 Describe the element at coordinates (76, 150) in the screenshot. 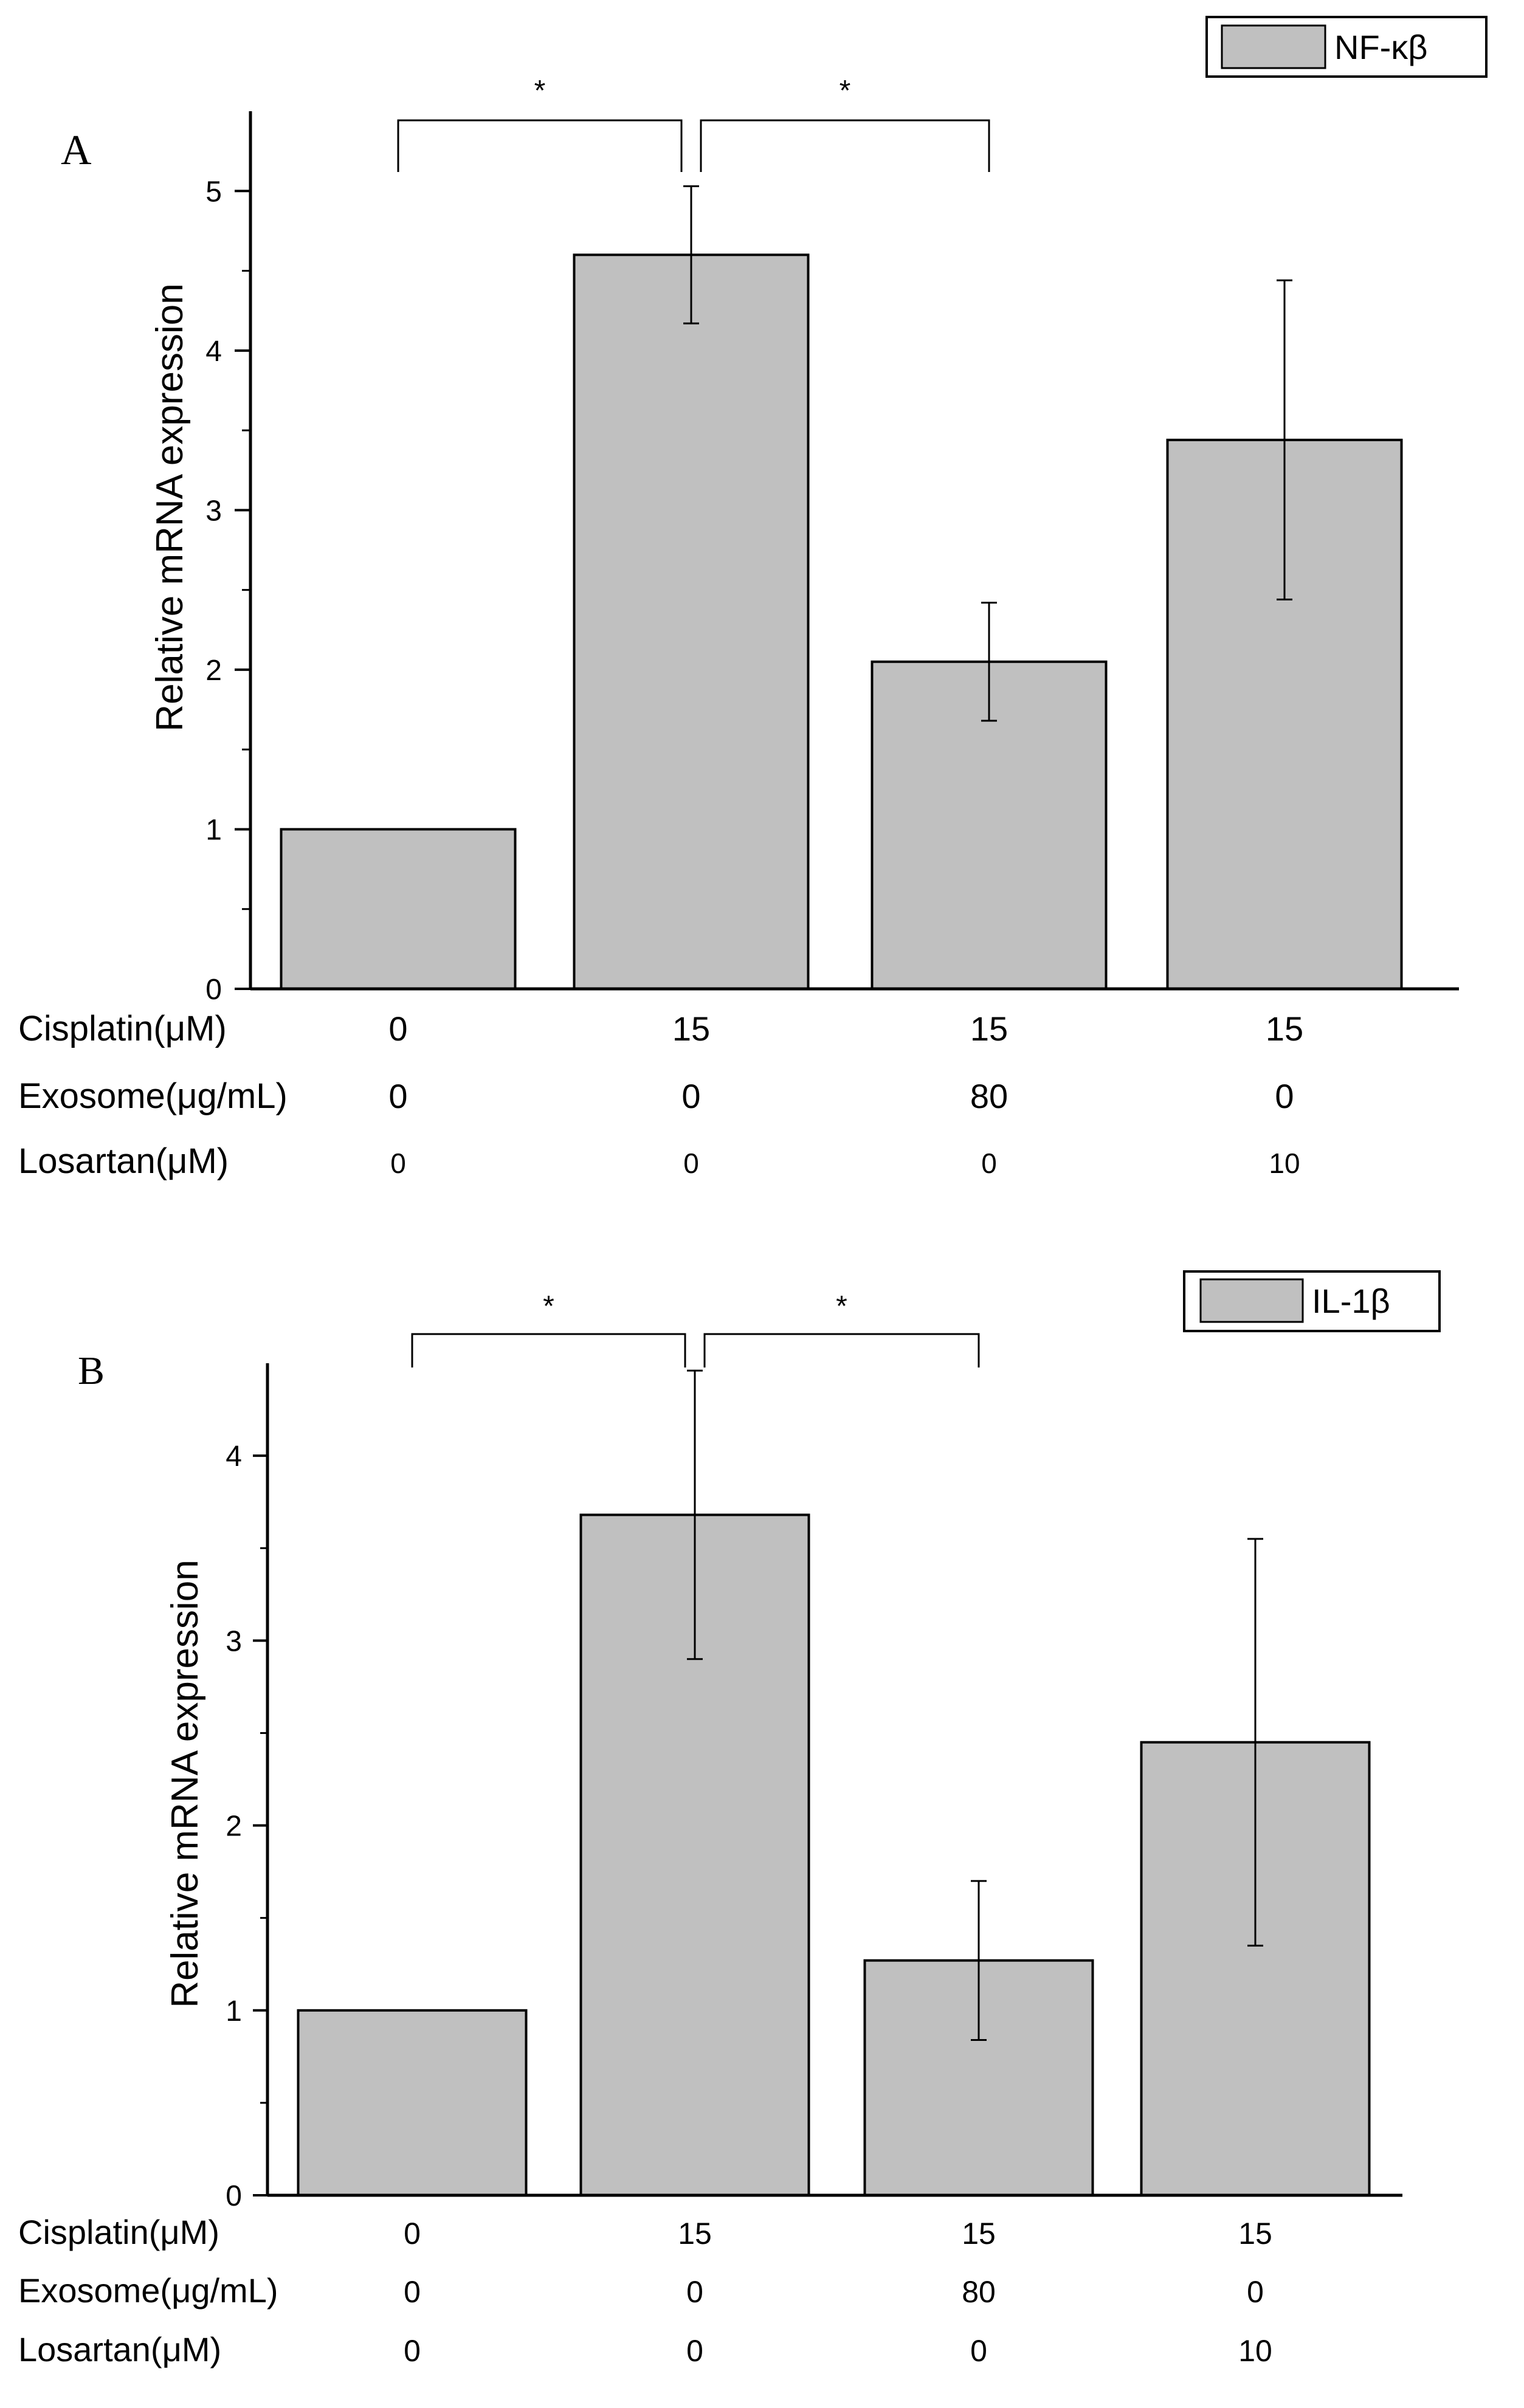

I see `panel-letter: A` at that location.